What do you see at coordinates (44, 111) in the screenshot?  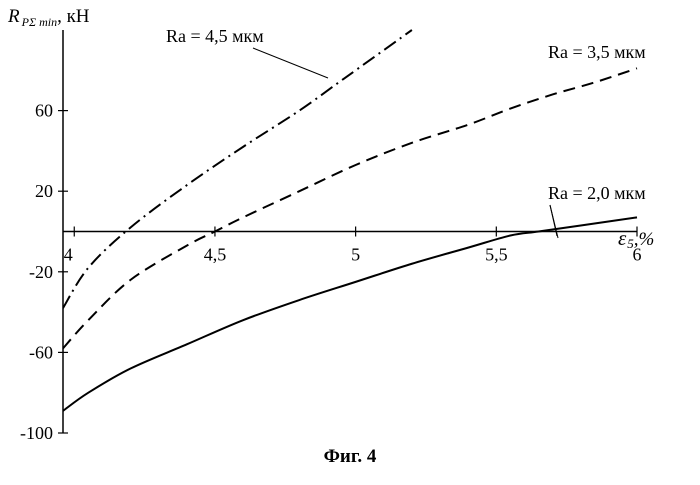 I see `y-tick-label: 60` at bounding box center [44, 111].